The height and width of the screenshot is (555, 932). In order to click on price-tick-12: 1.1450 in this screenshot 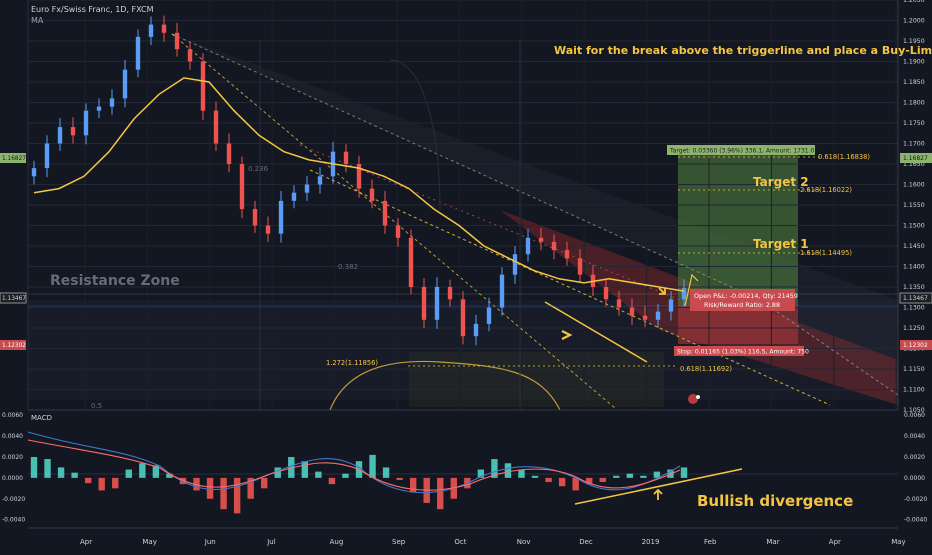, I will do `click(914, 246)`.